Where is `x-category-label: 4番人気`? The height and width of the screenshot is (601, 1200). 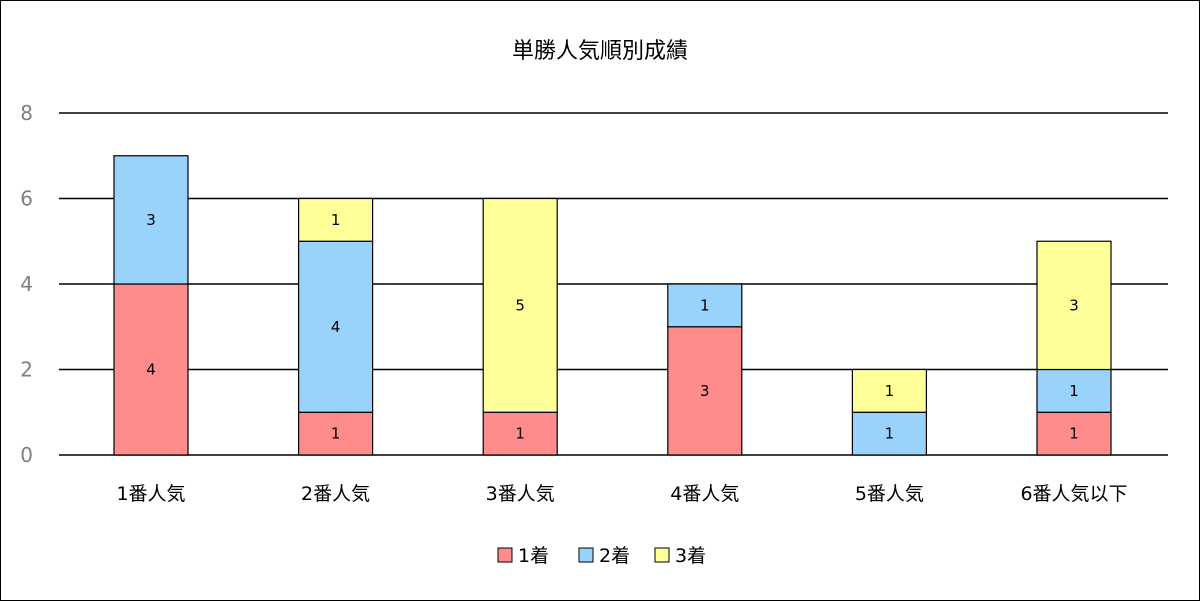 x-category-label: 4番人気 is located at coordinates (704, 494).